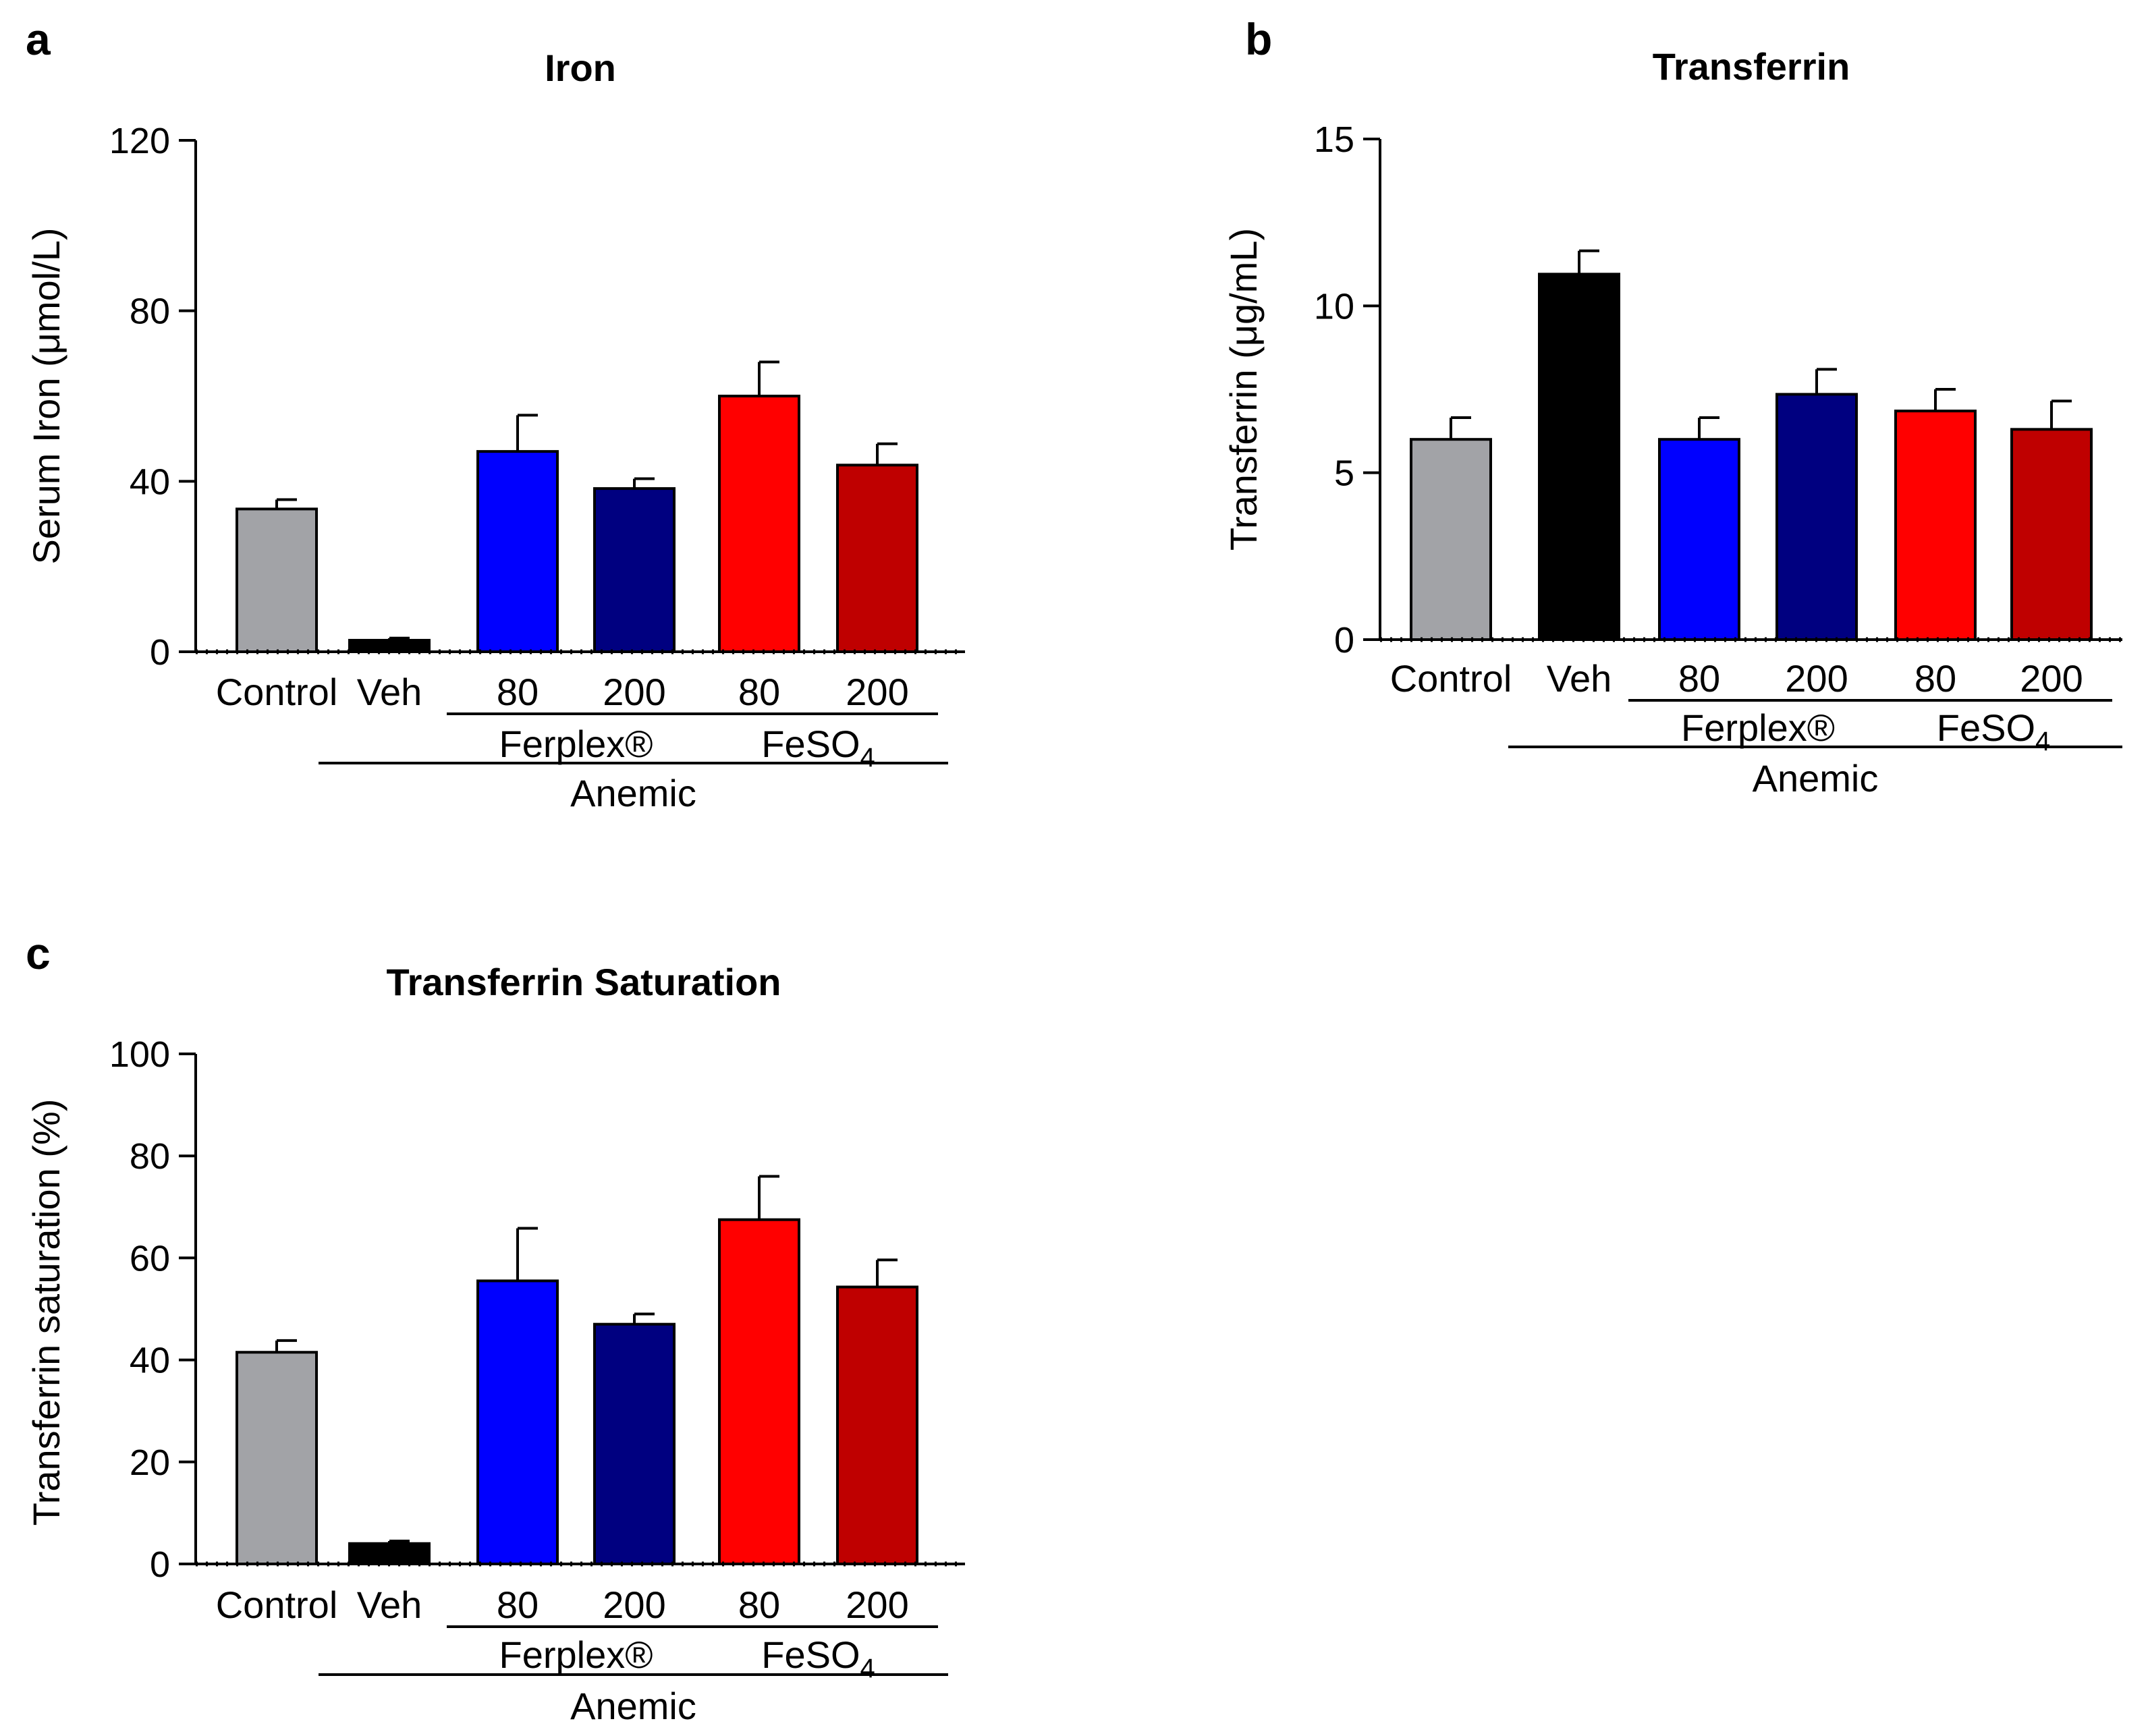 This screenshot has width=2148, height=1736. I want to click on panel-a-y-tick-label: 0, so click(160, 652).